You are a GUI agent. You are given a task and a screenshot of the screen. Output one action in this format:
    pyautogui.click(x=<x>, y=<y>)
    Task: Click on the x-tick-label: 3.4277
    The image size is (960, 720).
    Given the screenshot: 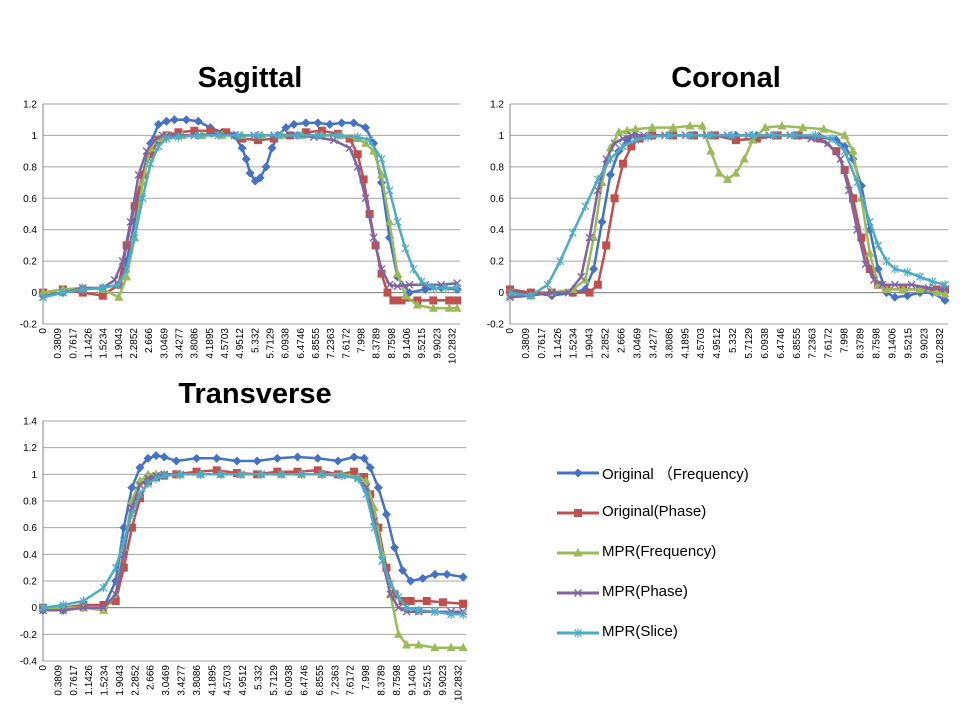 What is the action you would take?
    pyautogui.click(x=180, y=343)
    